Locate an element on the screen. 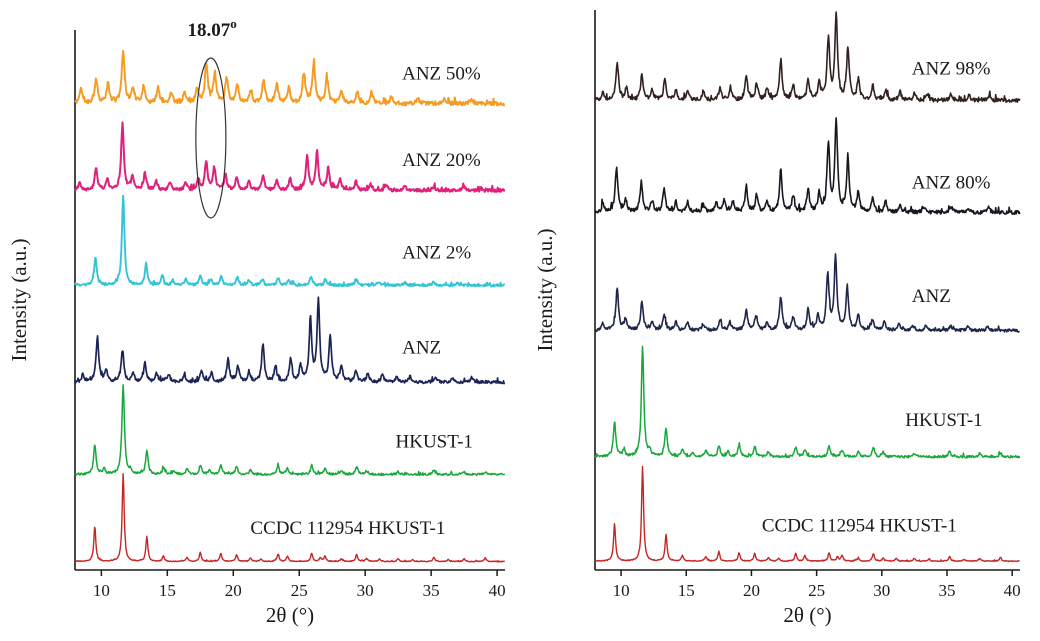  series-label-anz-80: ANZ 80% is located at coordinates (951, 182).